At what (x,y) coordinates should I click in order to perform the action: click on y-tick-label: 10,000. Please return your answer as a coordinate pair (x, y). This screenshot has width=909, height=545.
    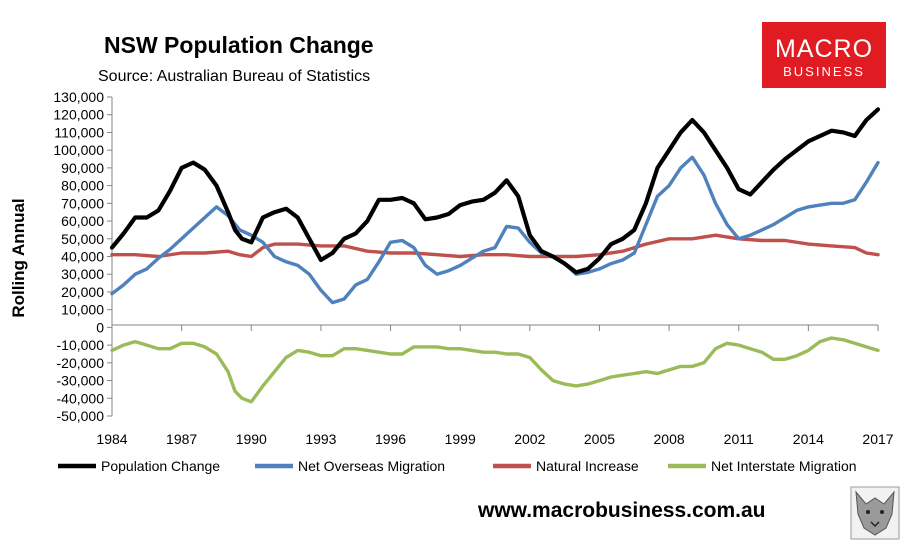
    Looking at the image, I should click on (82, 310).